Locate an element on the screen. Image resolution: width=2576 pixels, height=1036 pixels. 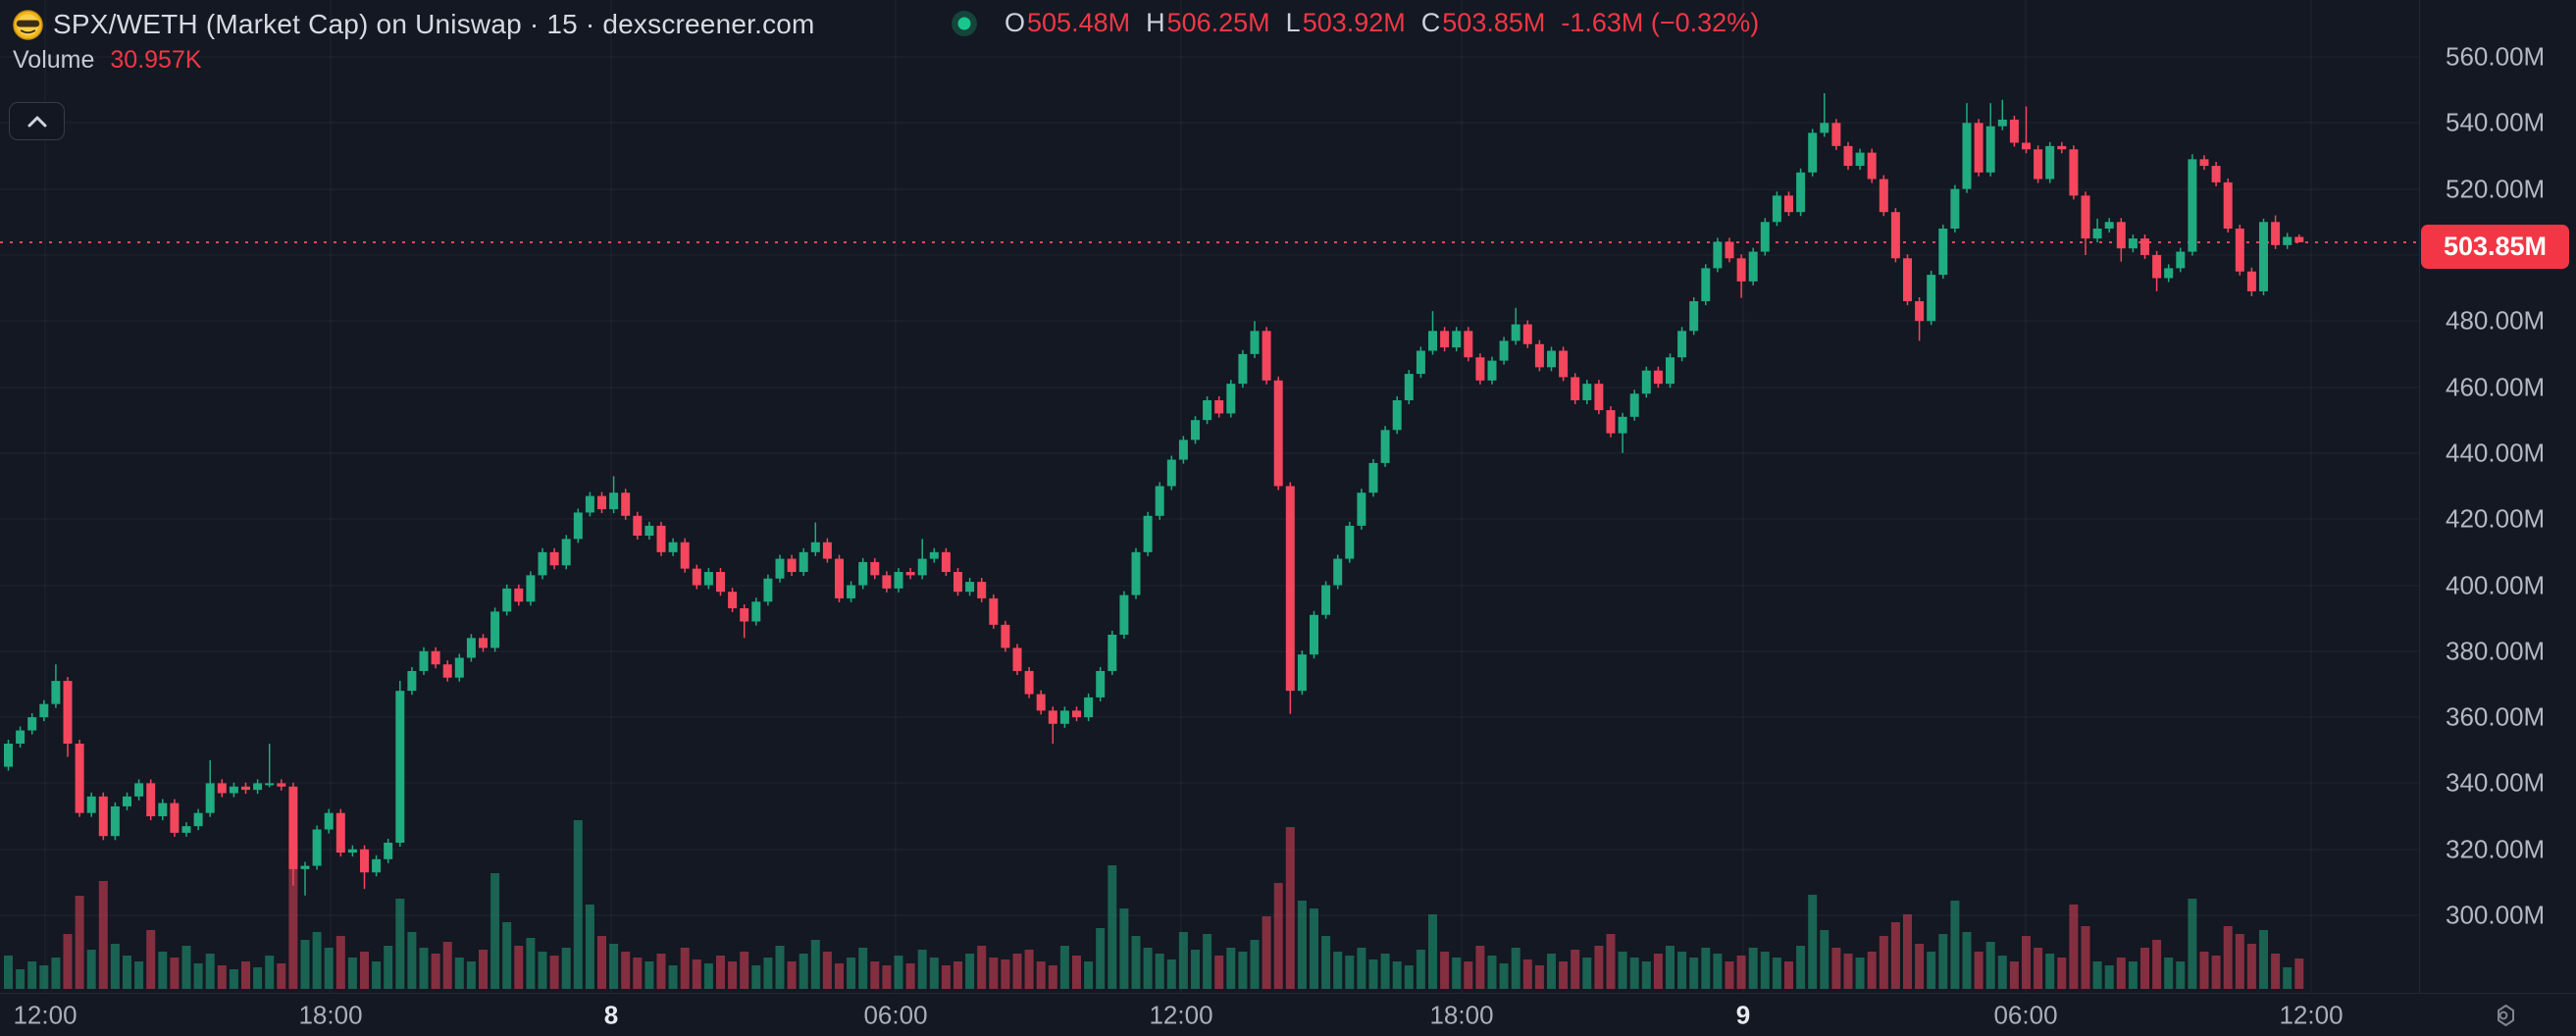
open-label: O is located at coordinates (1015, 22).